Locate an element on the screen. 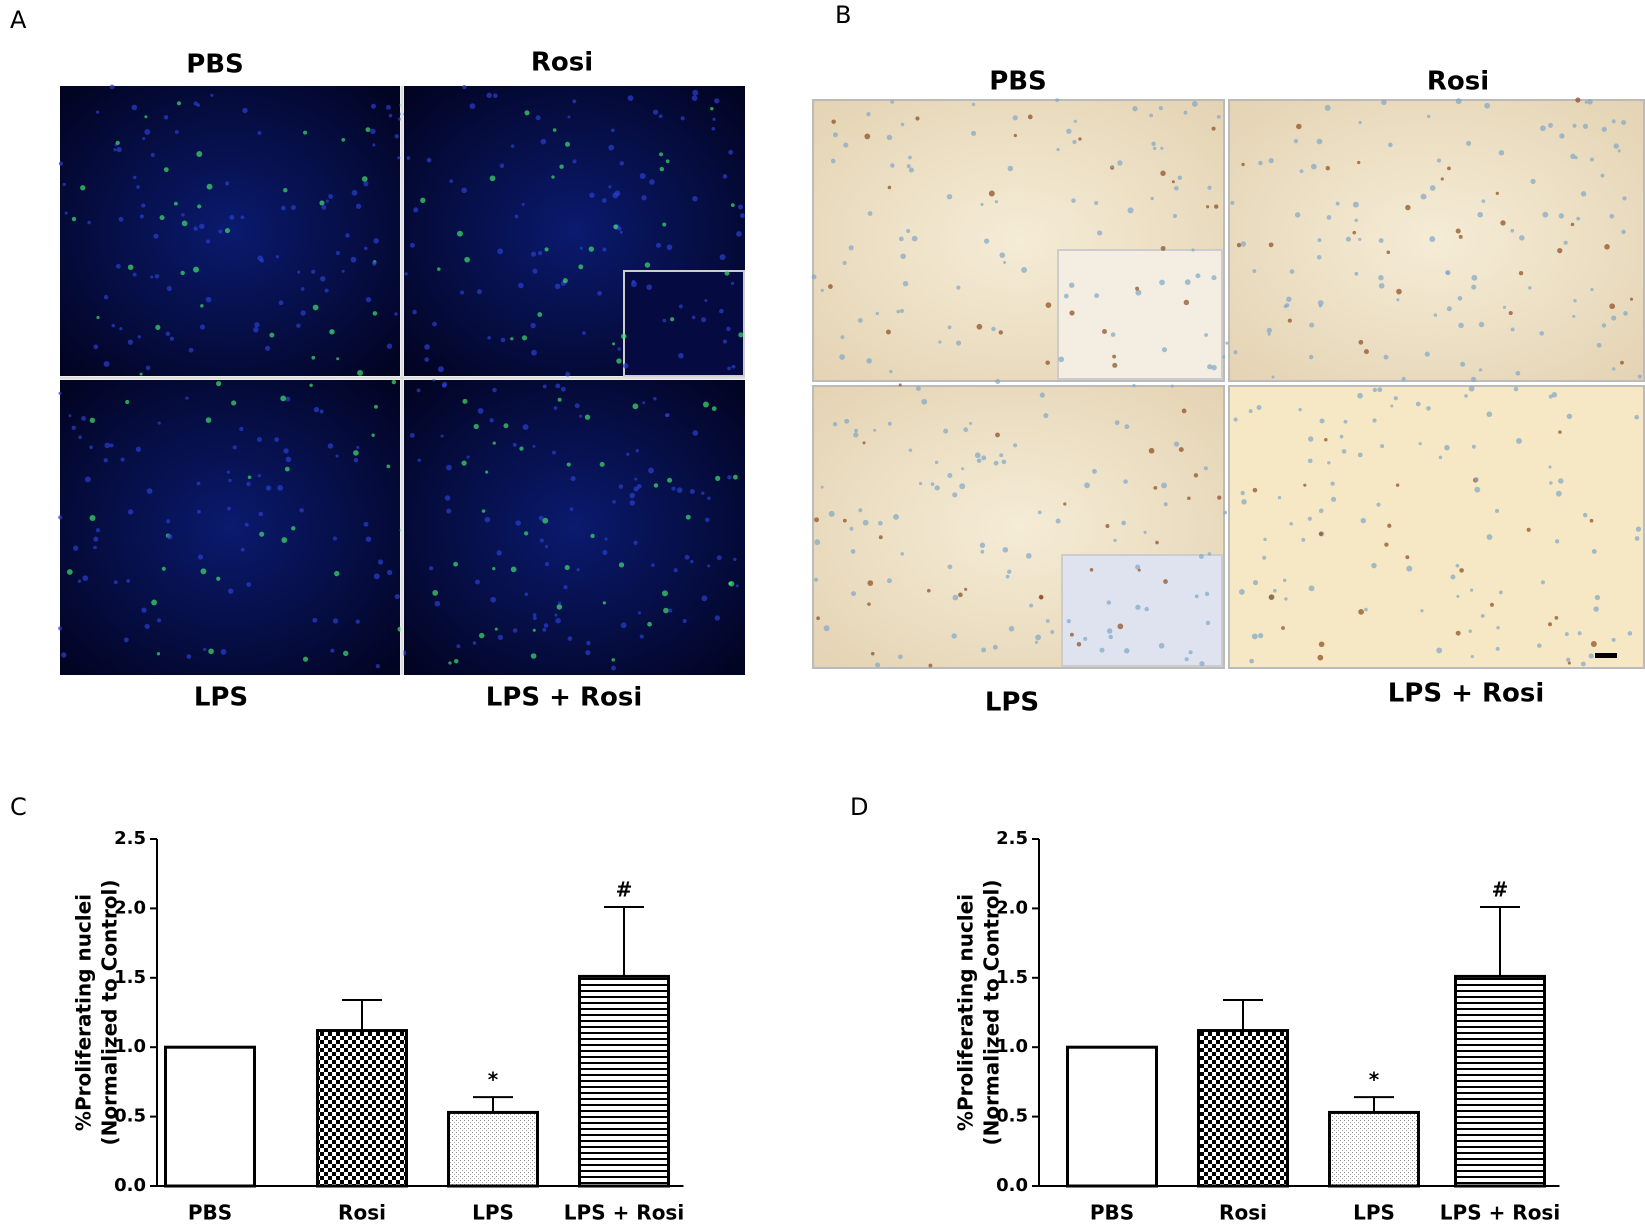  image is located at coordinates (230, 527).